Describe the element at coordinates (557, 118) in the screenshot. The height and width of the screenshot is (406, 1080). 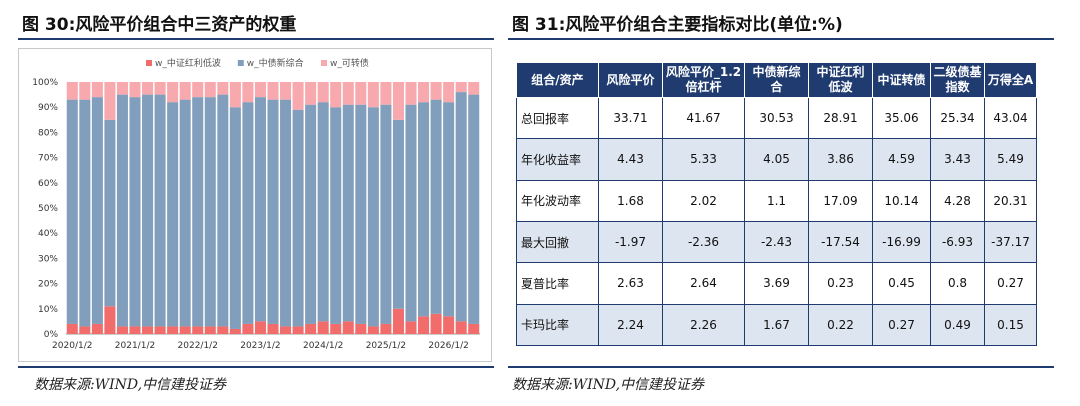
I see `row-label: 总回报率` at that location.